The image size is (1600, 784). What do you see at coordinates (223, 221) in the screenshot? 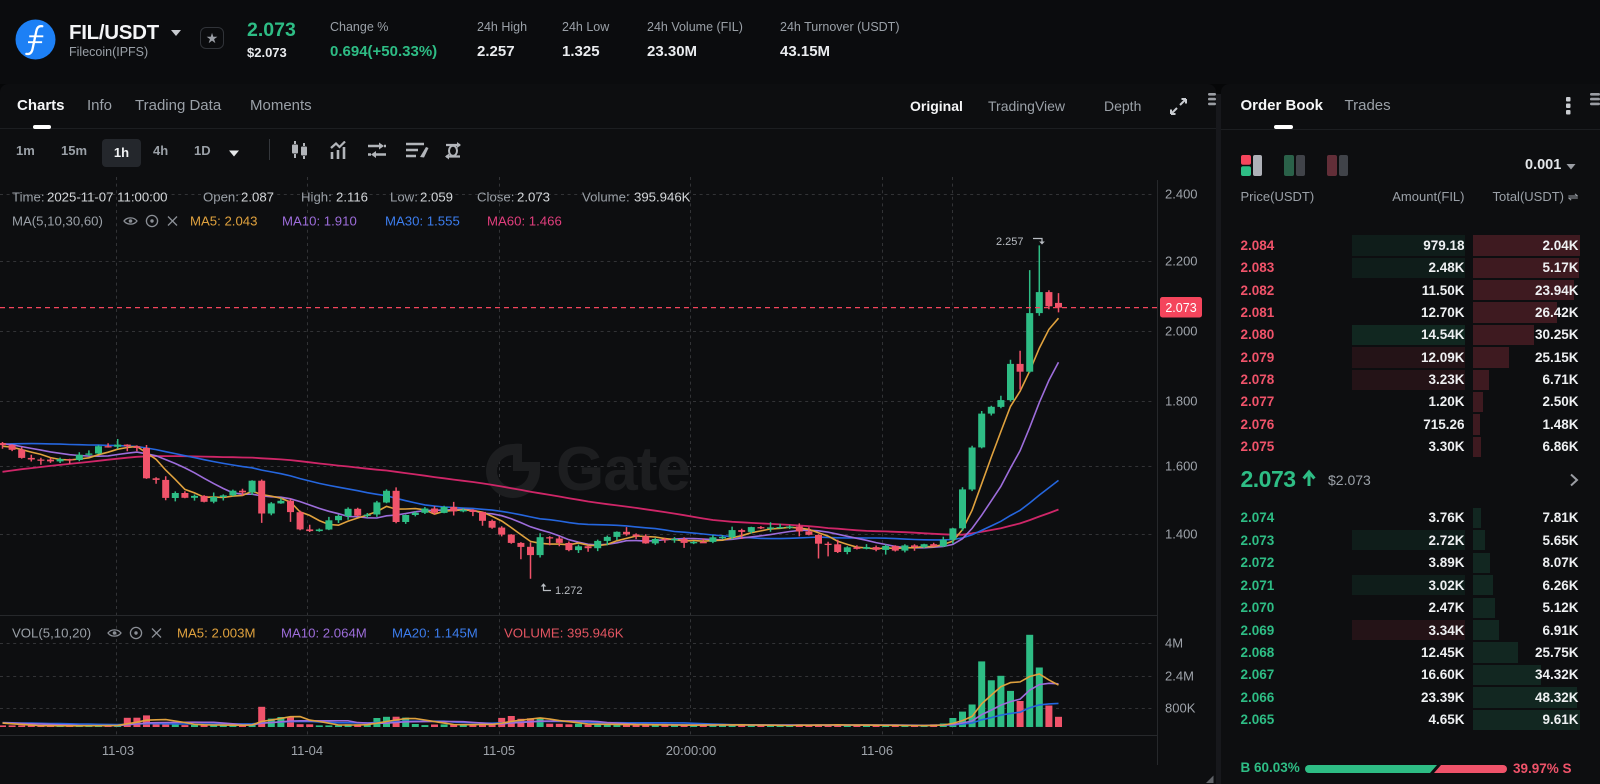
I see `svg-text: MA5: 2.043` at bounding box center [223, 221].